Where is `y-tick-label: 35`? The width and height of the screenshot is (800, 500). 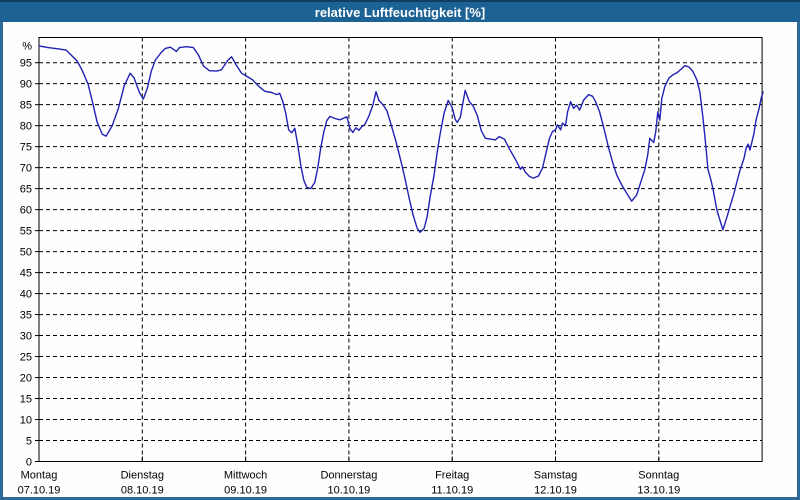 y-tick-label: 35 is located at coordinates (26, 316).